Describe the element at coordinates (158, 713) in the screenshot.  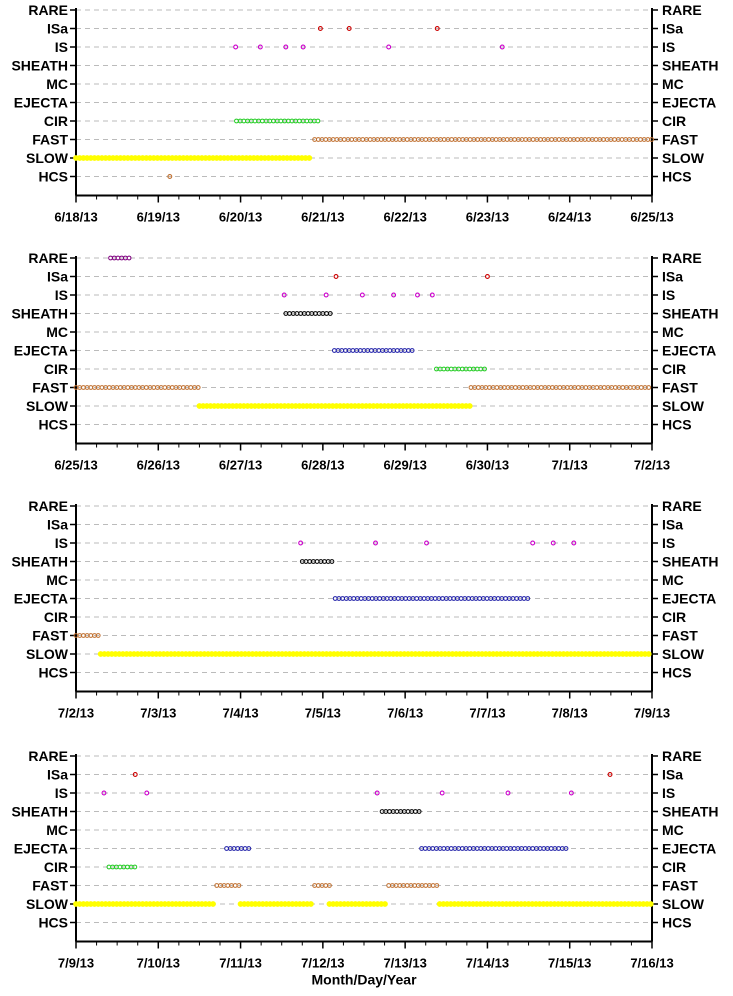
I see `x-tick-label: 7/3/13` at that location.